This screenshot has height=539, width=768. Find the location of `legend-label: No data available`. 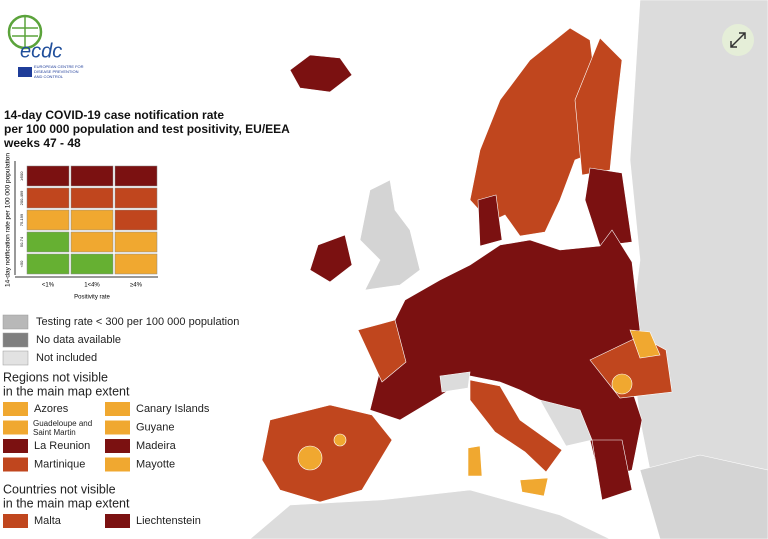

legend-label: No data available is located at coordinates (78, 340).